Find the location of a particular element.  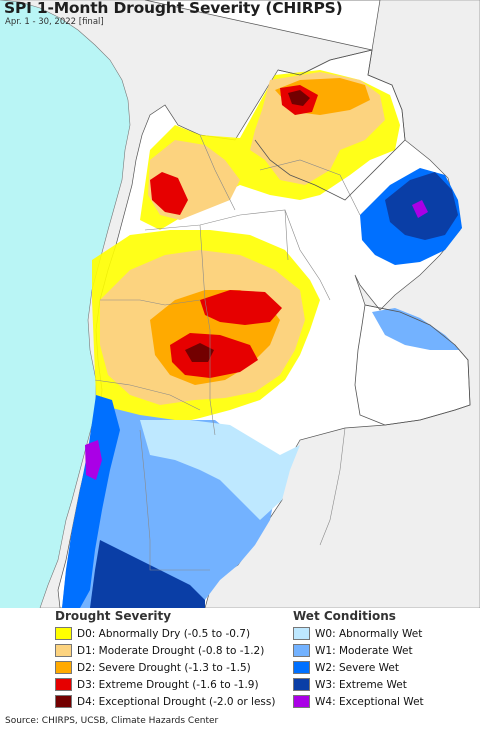

area-w4-chile is located at coordinates (93, 460).